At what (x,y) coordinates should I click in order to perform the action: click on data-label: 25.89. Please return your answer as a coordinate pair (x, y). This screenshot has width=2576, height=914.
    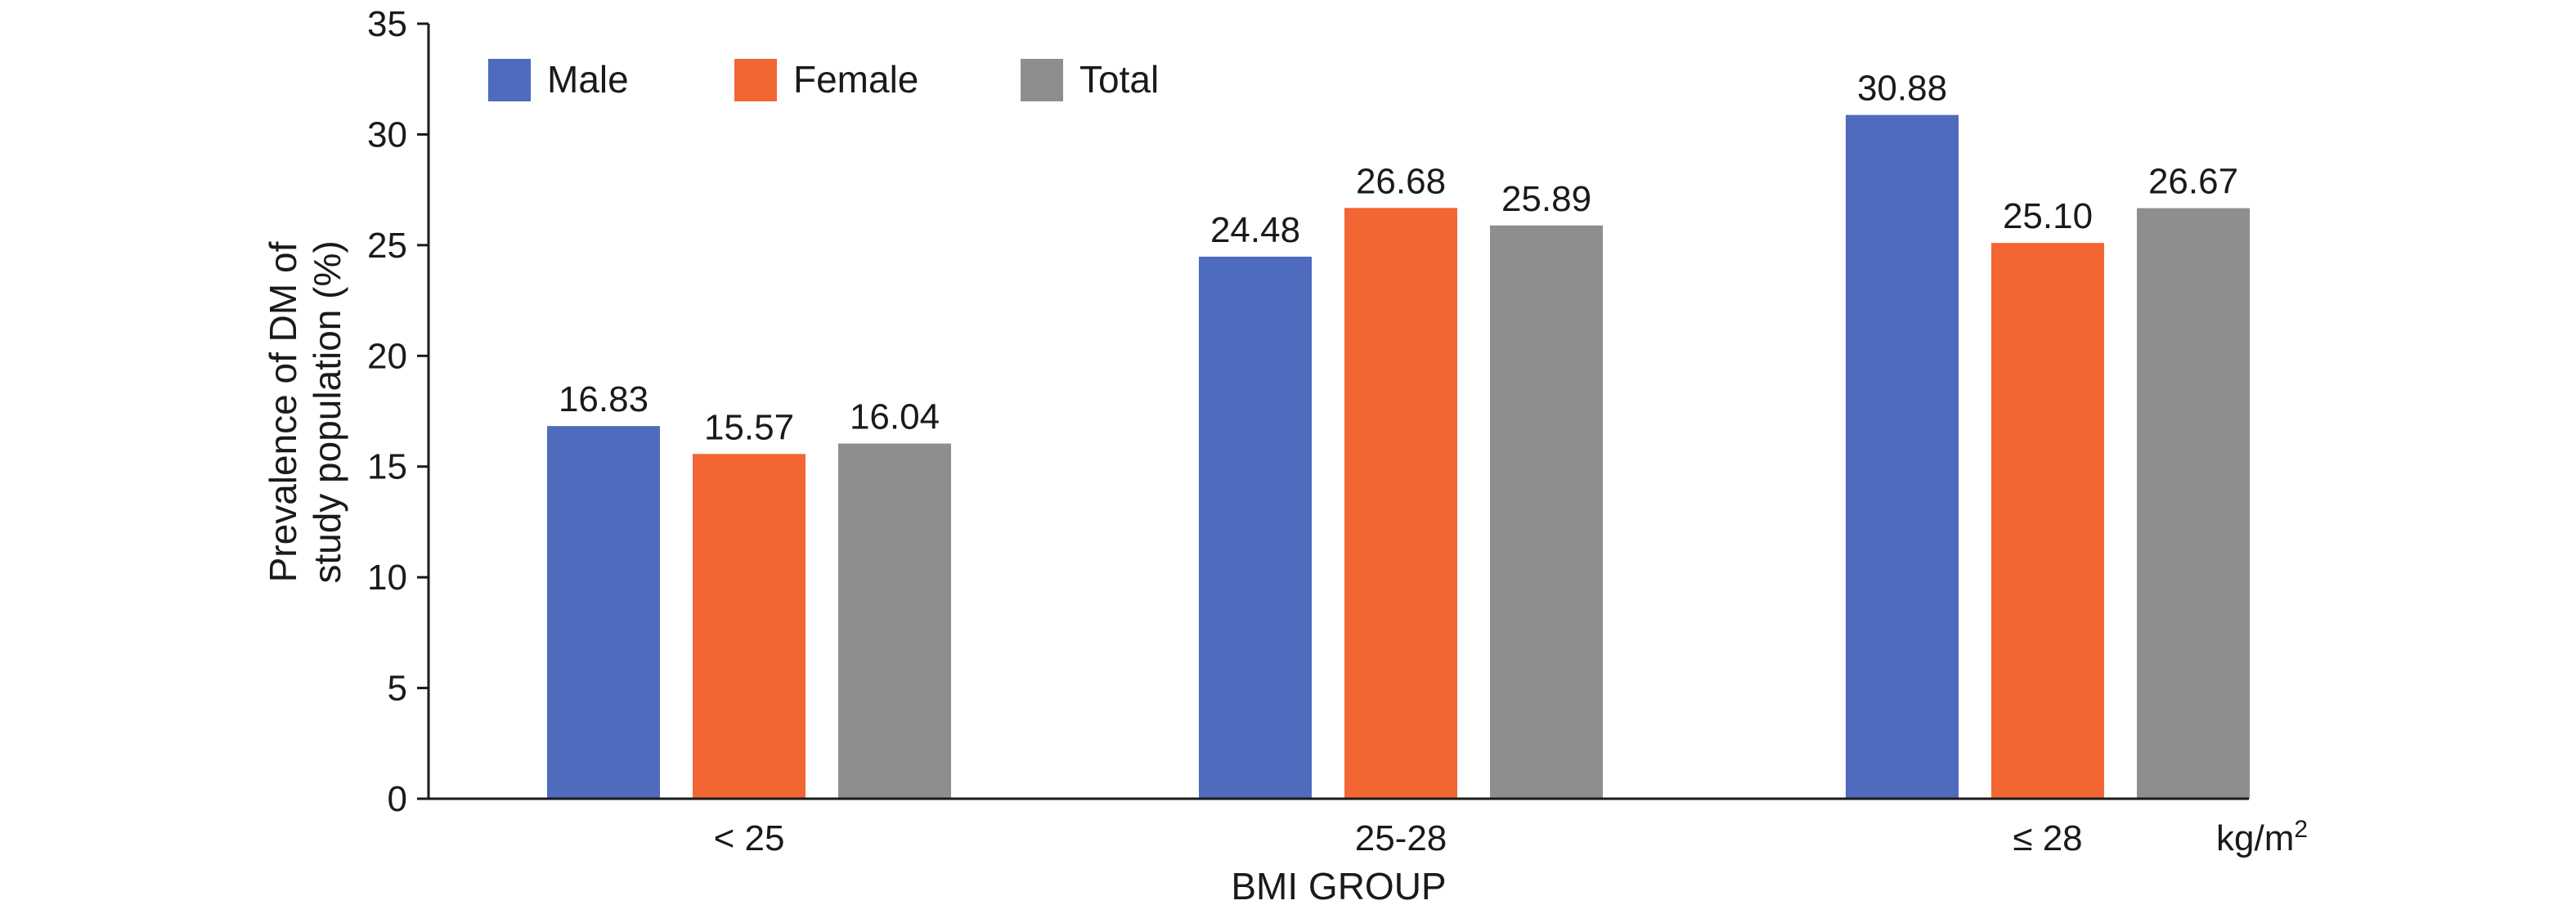
    Looking at the image, I should click on (1546, 199).